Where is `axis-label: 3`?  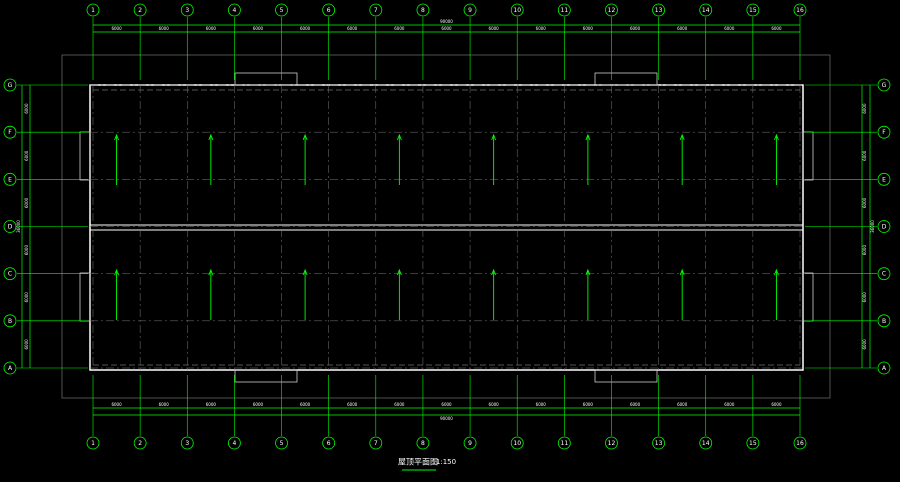
axis-label: 3 is located at coordinates (187, 443).